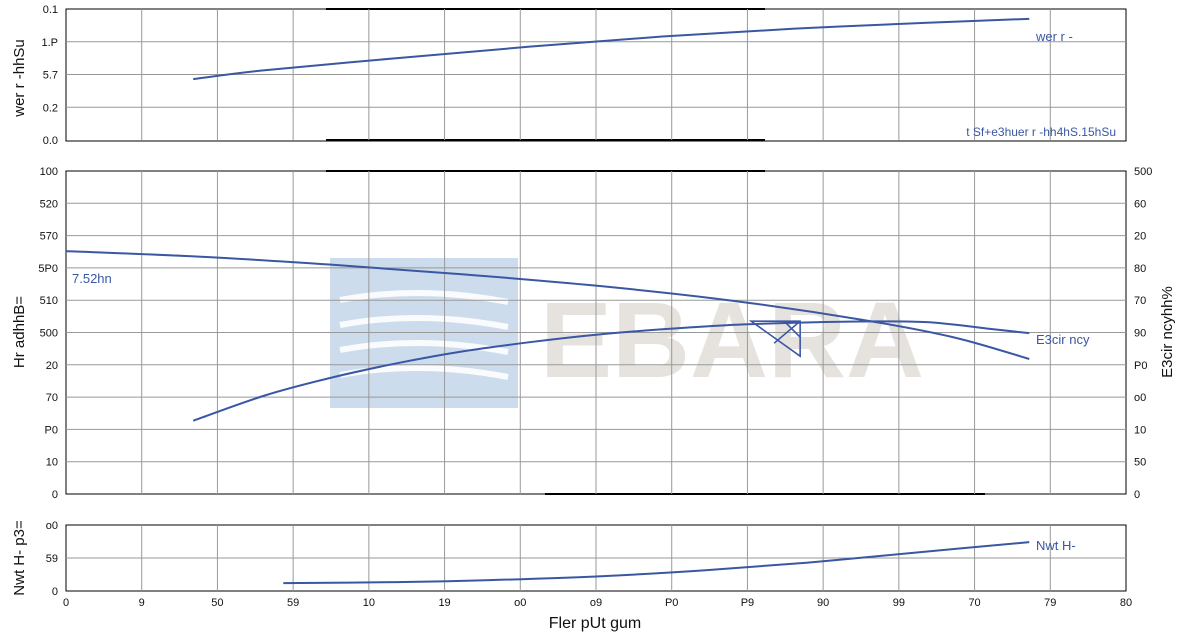  What do you see at coordinates (52, 398) in the screenshot?
I see `head-y-tick-label: 70` at bounding box center [52, 398].